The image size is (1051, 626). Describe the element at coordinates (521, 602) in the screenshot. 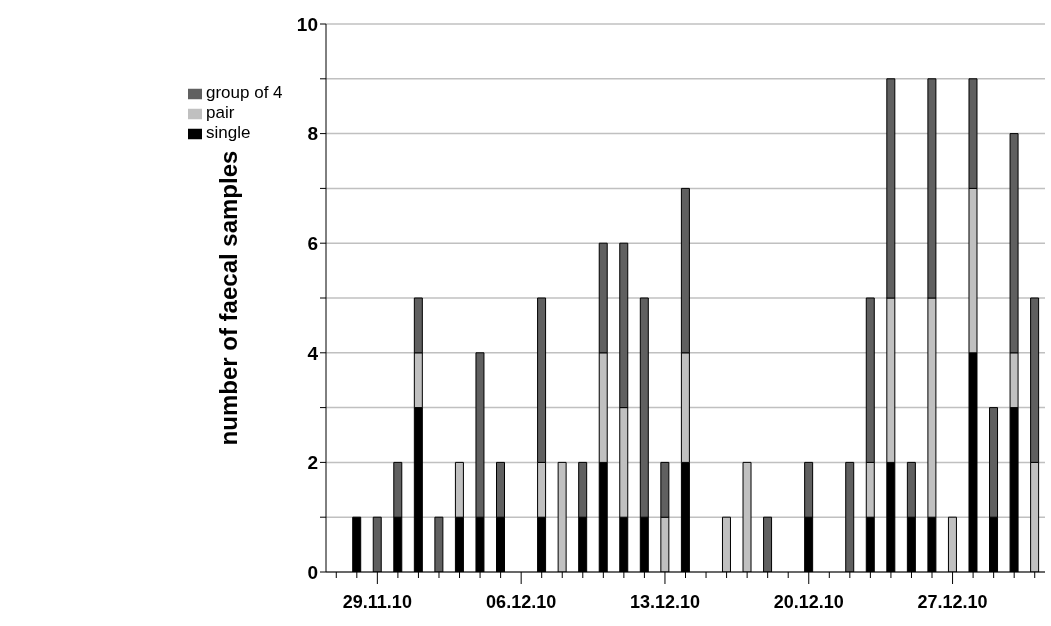

I see `x-tick-label: 06.12.10` at that location.